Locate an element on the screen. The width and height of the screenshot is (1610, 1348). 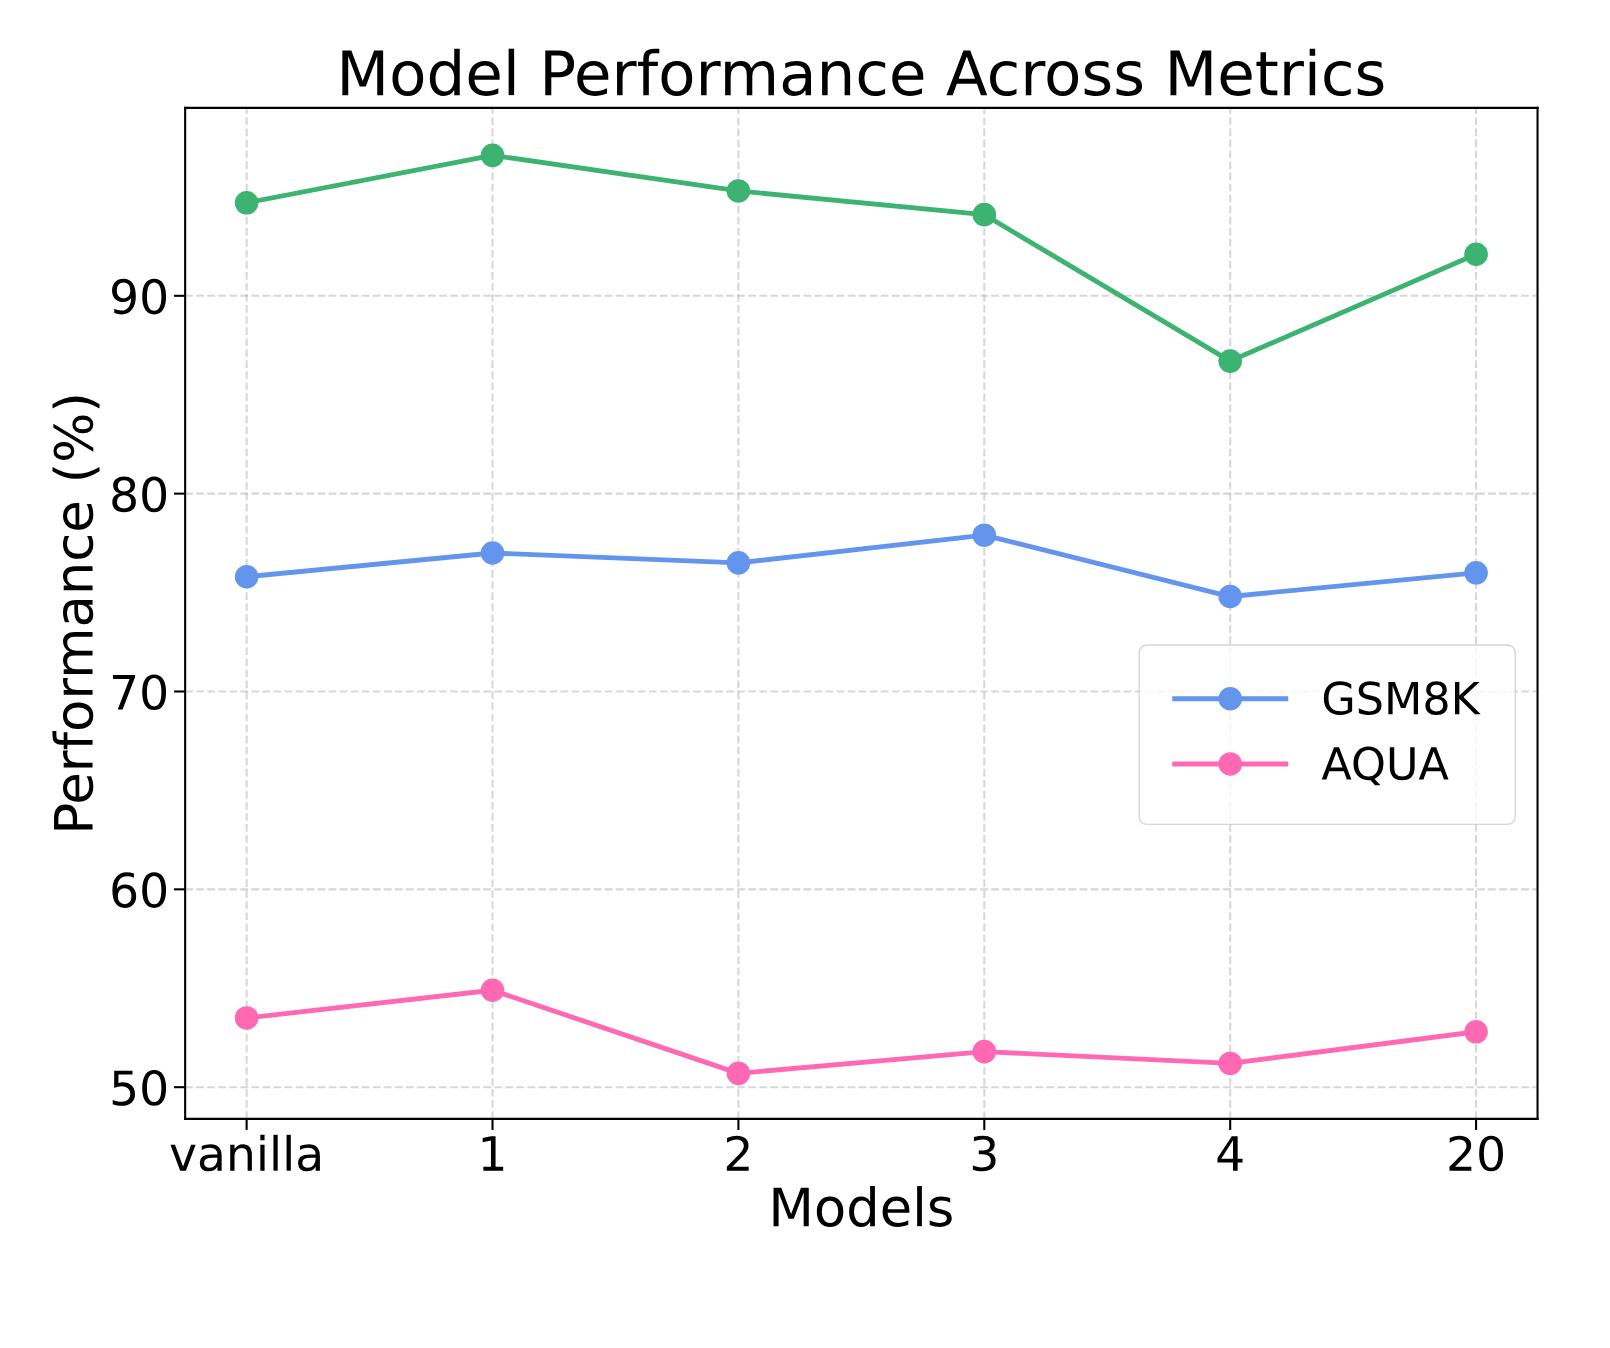
y-tick-label: 60 is located at coordinates (139, 890).